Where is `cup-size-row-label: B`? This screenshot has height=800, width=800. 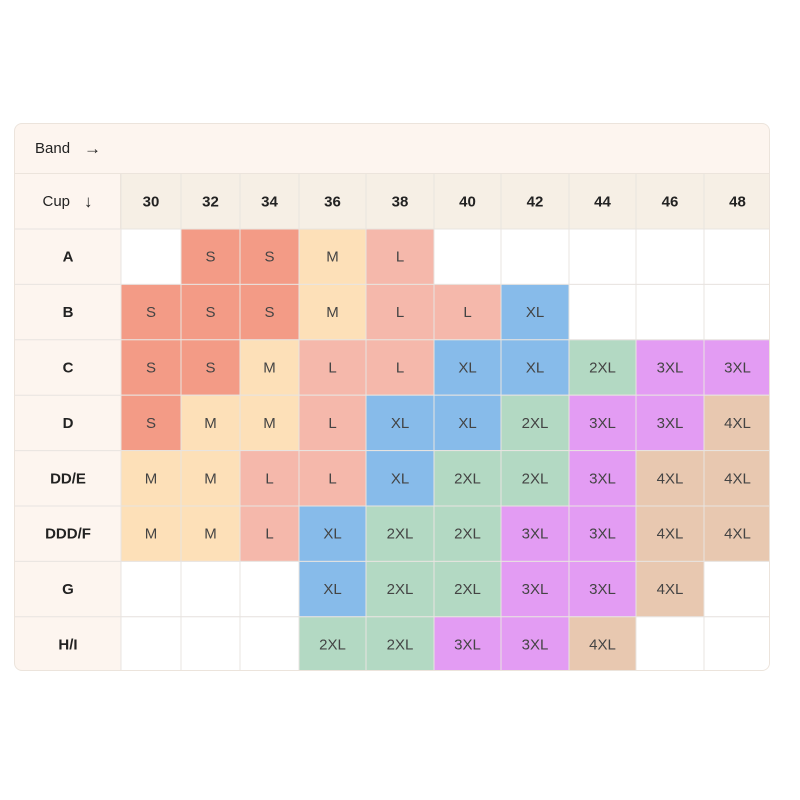 cup-size-row-label: B is located at coordinates (68, 312).